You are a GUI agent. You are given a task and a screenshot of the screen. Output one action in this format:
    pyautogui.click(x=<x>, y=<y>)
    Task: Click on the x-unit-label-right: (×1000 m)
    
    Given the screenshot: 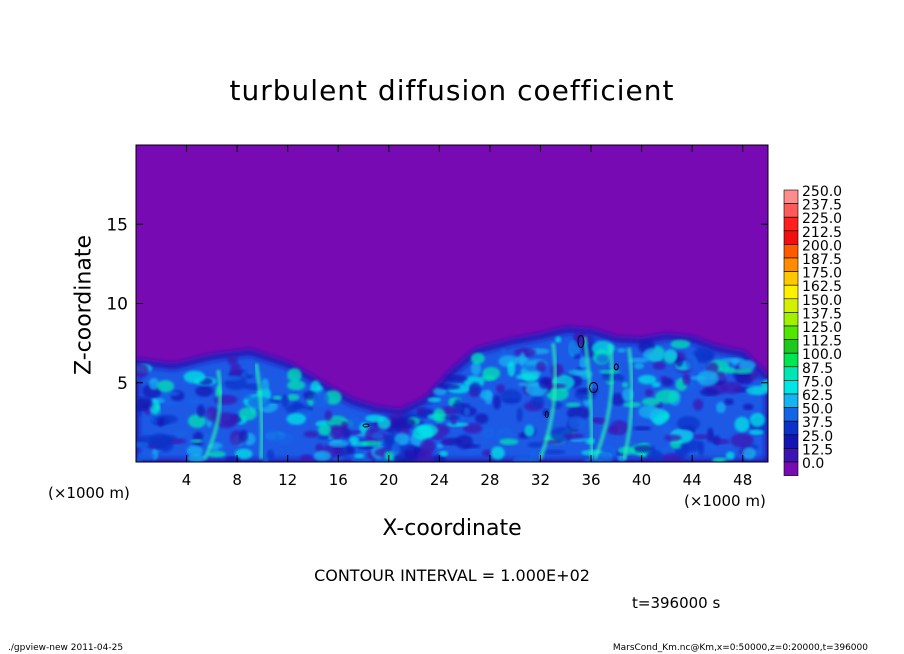 What is the action you would take?
    pyautogui.click(x=725, y=501)
    